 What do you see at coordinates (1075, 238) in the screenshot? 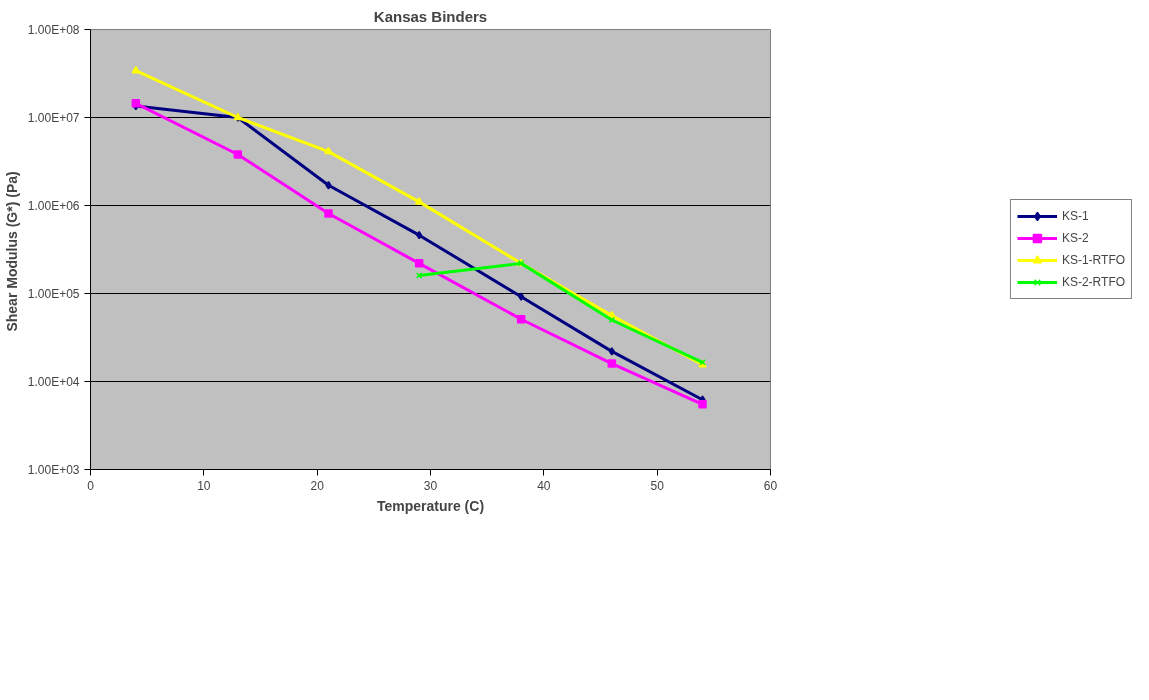
I see `legend-label: KS-2` at bounding box center [1075, 238].